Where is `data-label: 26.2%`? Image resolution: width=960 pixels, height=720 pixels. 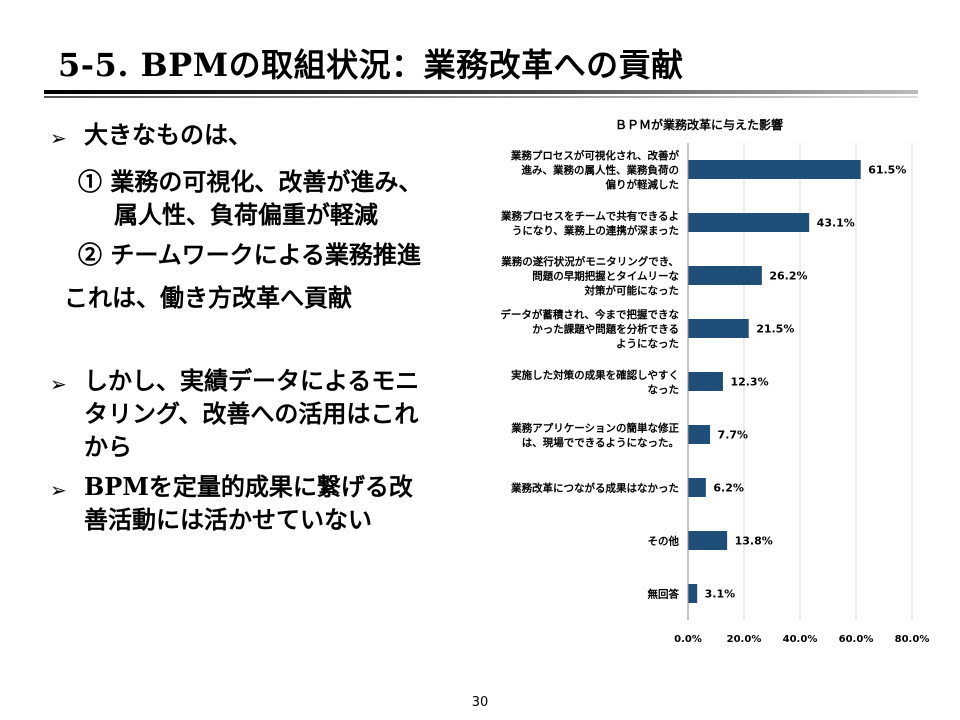 data-label: 26.2% is located at coordinates (788, 276).